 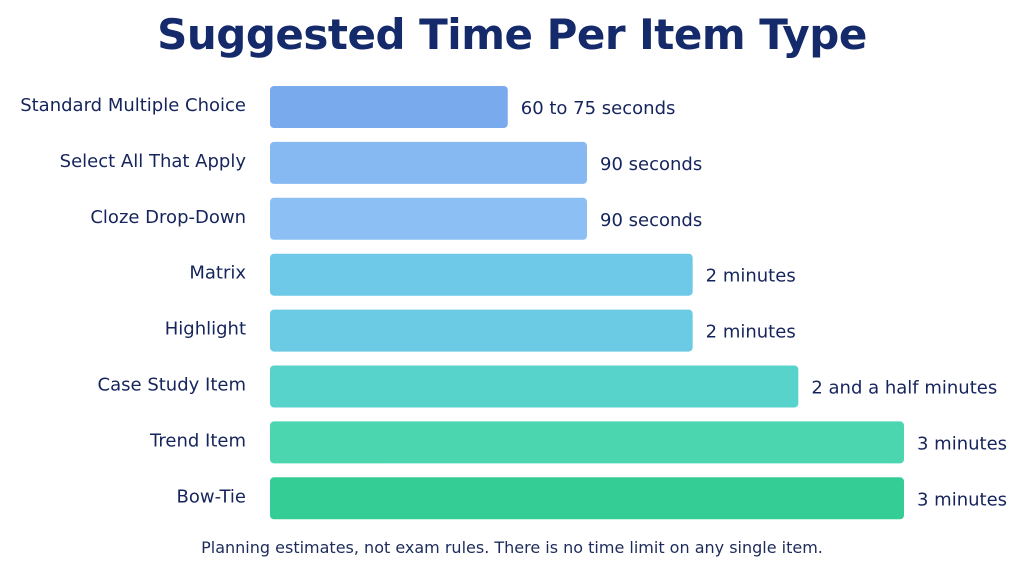 I want to click on chart-title: Suggested Time Per Item Type, so click(x=512, y=34).